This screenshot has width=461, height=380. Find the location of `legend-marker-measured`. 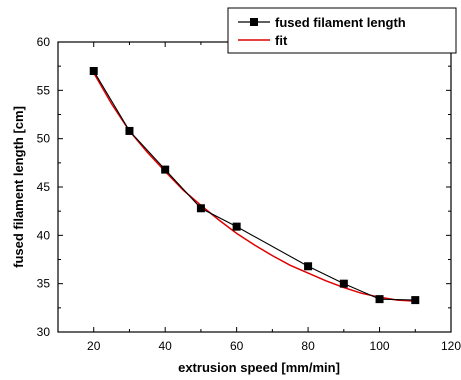

legend-marker-measured is located at coordinates (254, 22).